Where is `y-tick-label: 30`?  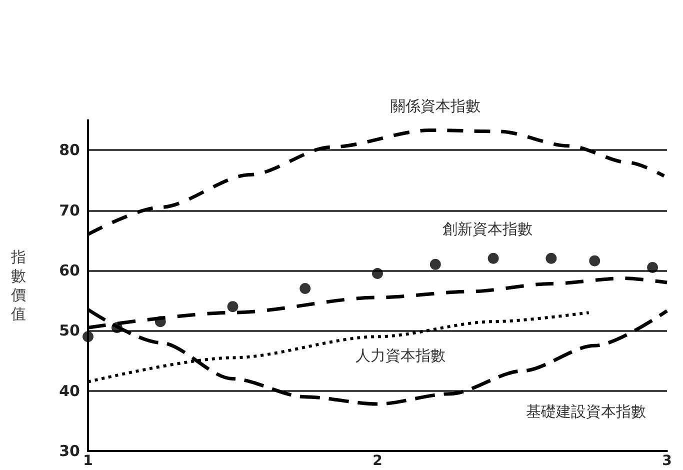 y-tick-label: 30 is located at coordinates (69, 451).